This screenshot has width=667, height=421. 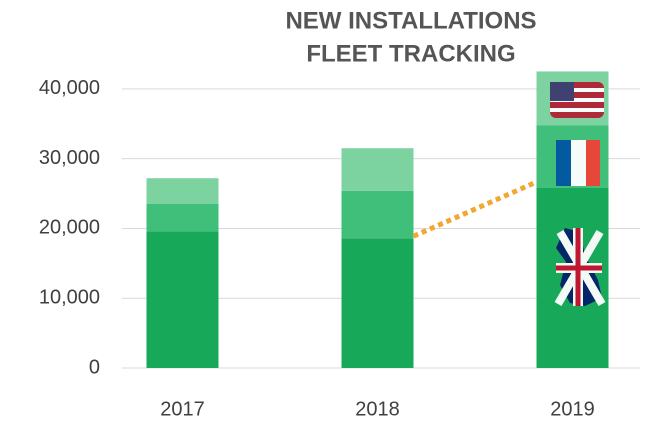 What do you see at coordinates (410, 53) in the screenshot?
I see `chart-title: FLEET TRACKING` at bounding box center [410, 53].